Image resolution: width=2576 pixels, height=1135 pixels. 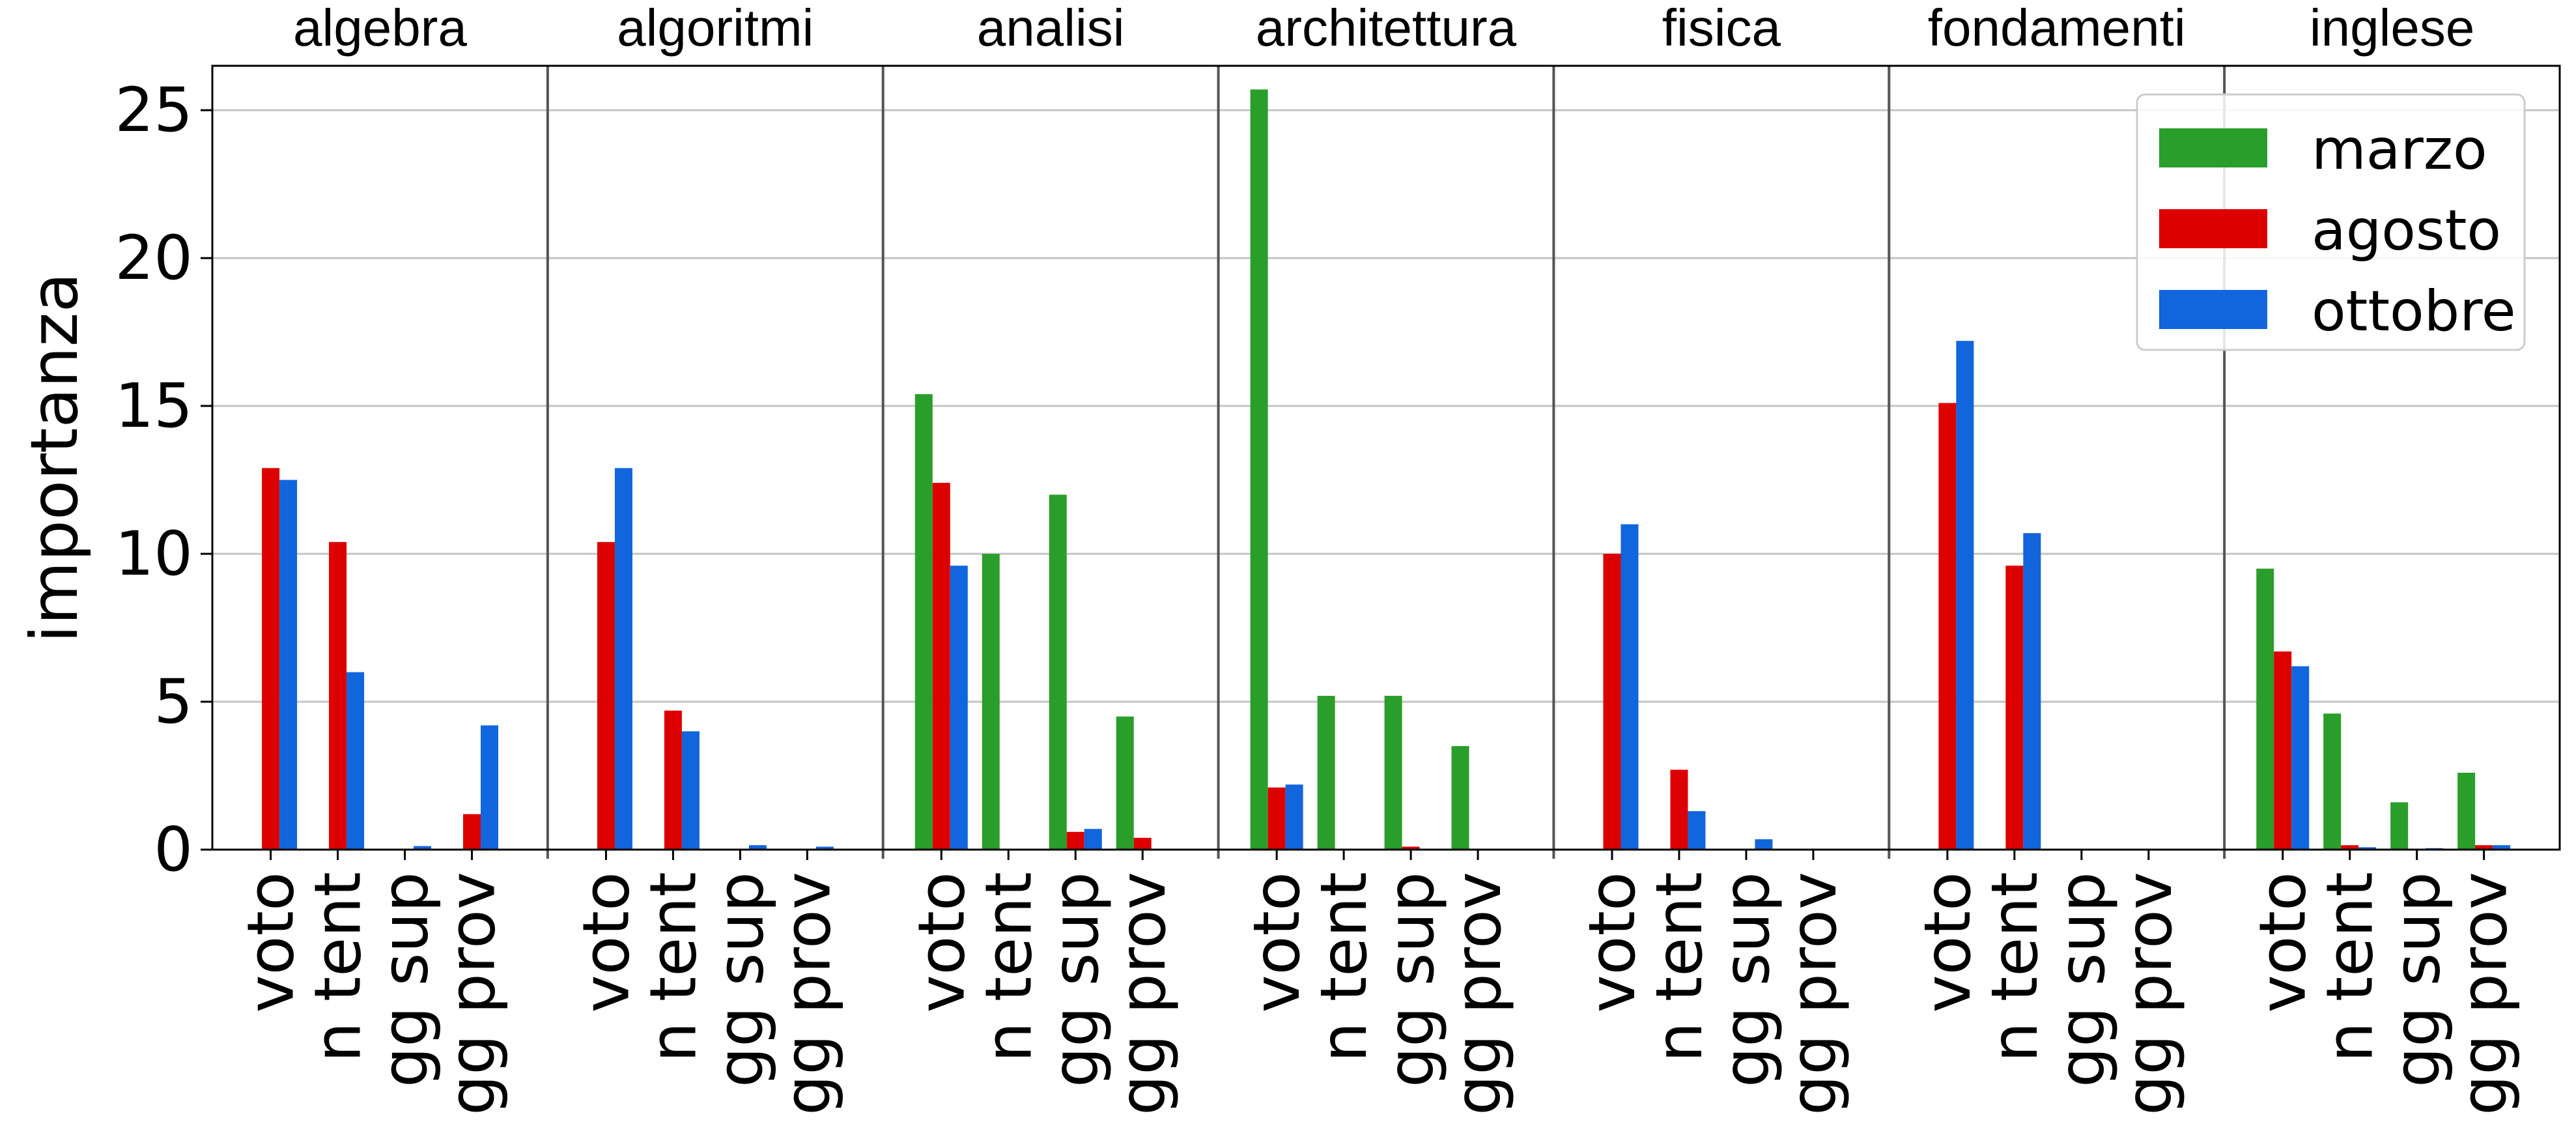 I want to click on panel-title: fondamenti, so click(x=2057, y=28).